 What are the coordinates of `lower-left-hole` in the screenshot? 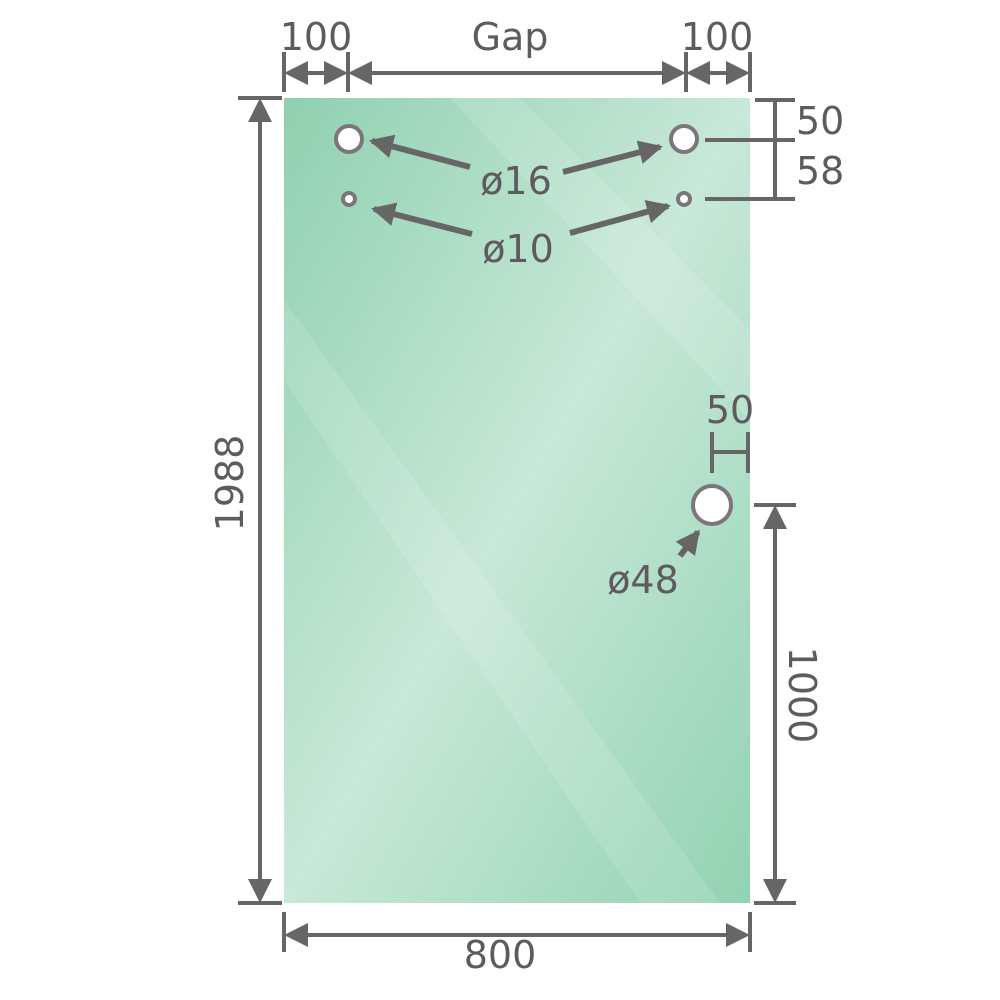 It's located at (349, 199).